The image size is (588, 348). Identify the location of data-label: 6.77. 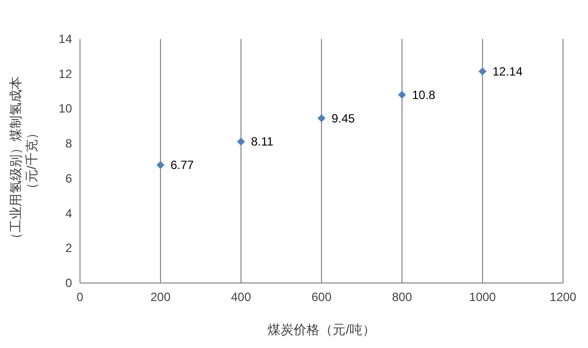
(182, 165).